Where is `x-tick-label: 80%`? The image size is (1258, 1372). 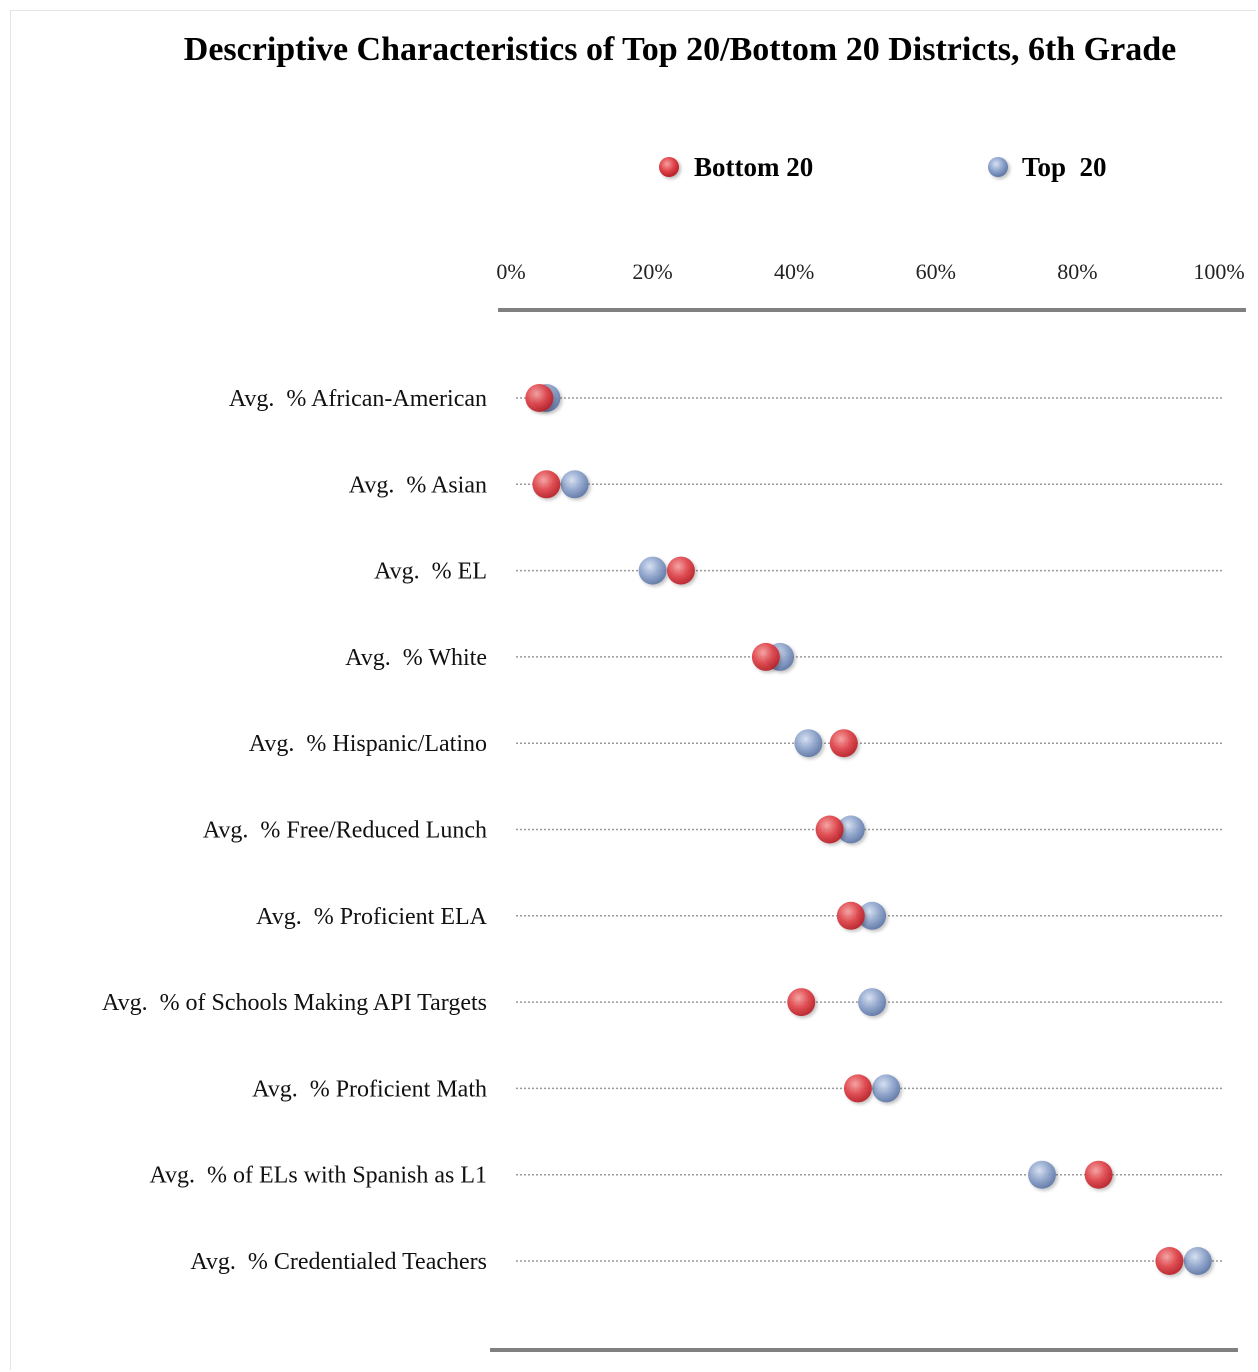
x-tick-label: 80% is located at coordinates (1077, 271).